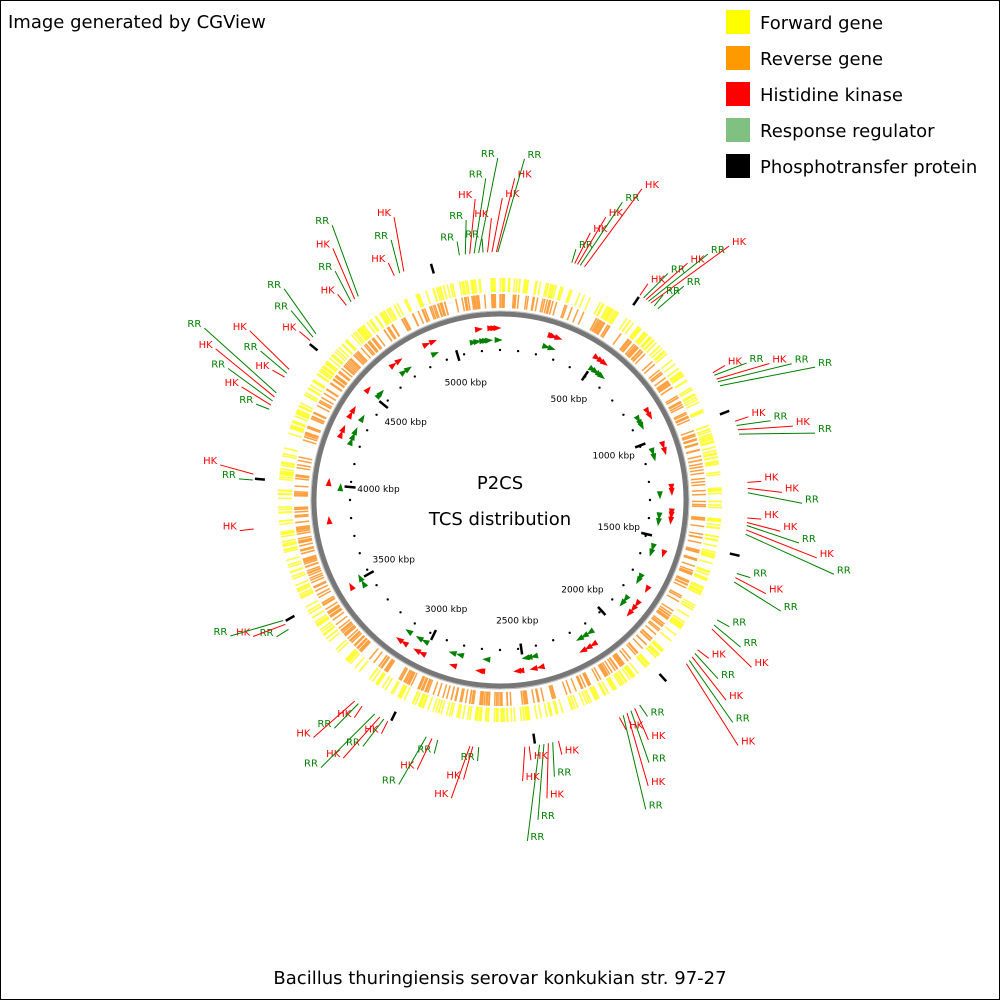  I want to click on tick-mark, so click(640, 445).